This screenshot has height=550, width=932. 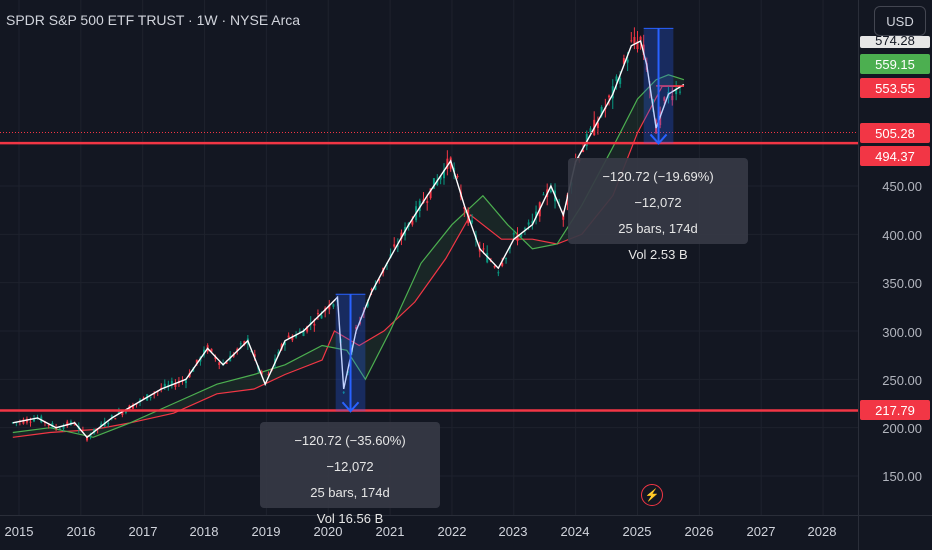 What do you see at coordinates (902, 380) in the screenshot?
I see `y-tick-label: 250.00` at bounding box center [902, 380].